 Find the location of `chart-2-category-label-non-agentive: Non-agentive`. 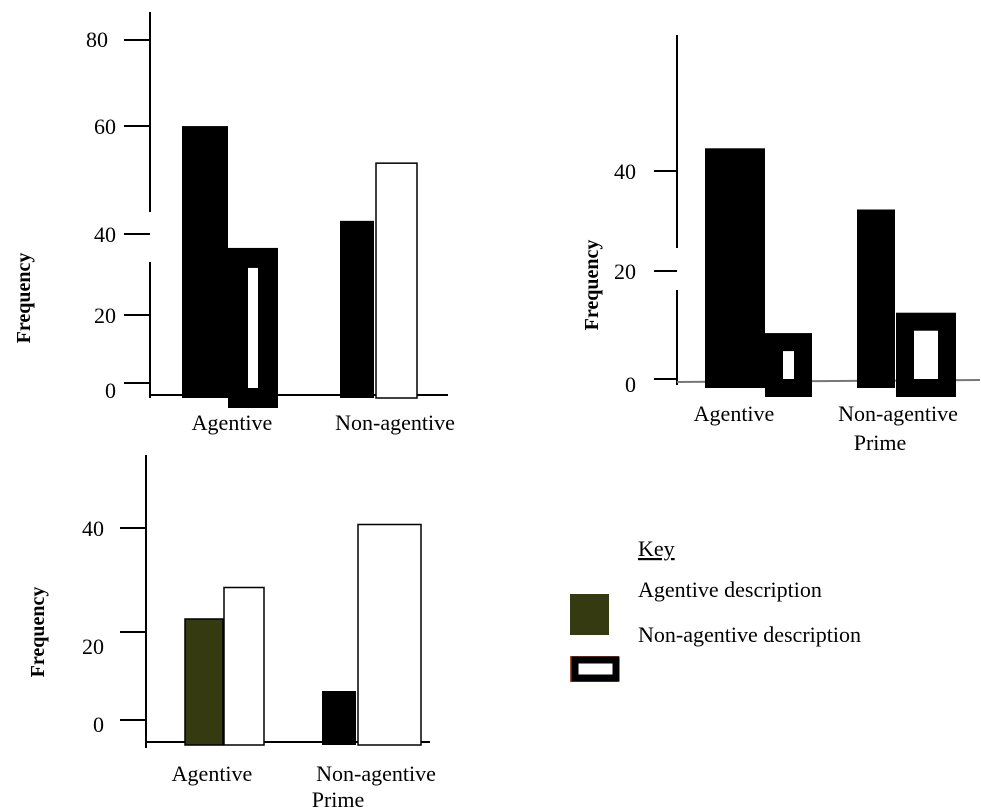

chart-2-category-label-non-agentive: Non-agentive is located at coordinates (898, 413).